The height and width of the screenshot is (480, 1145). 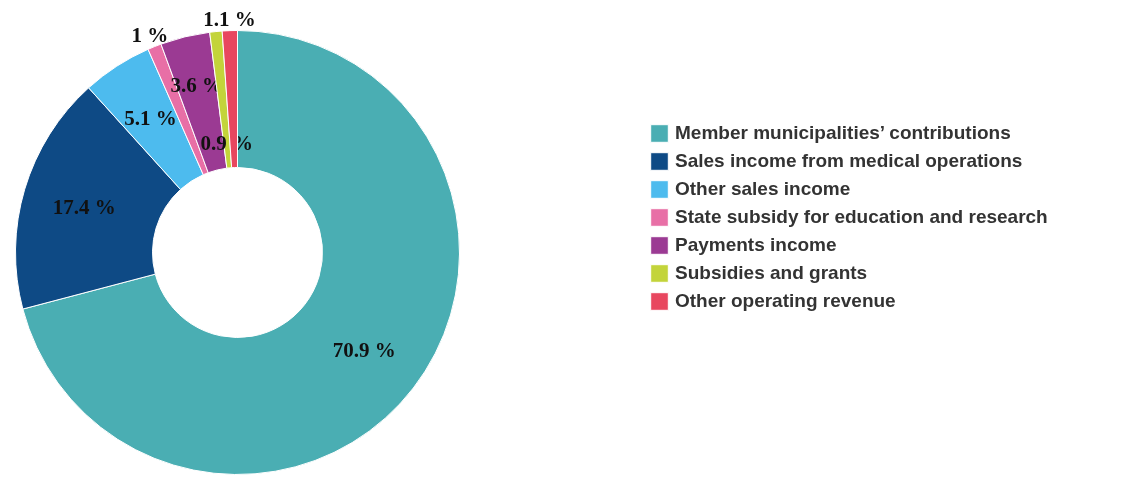 I want to click on data-label: 1 %, so click(x=150, y=35).